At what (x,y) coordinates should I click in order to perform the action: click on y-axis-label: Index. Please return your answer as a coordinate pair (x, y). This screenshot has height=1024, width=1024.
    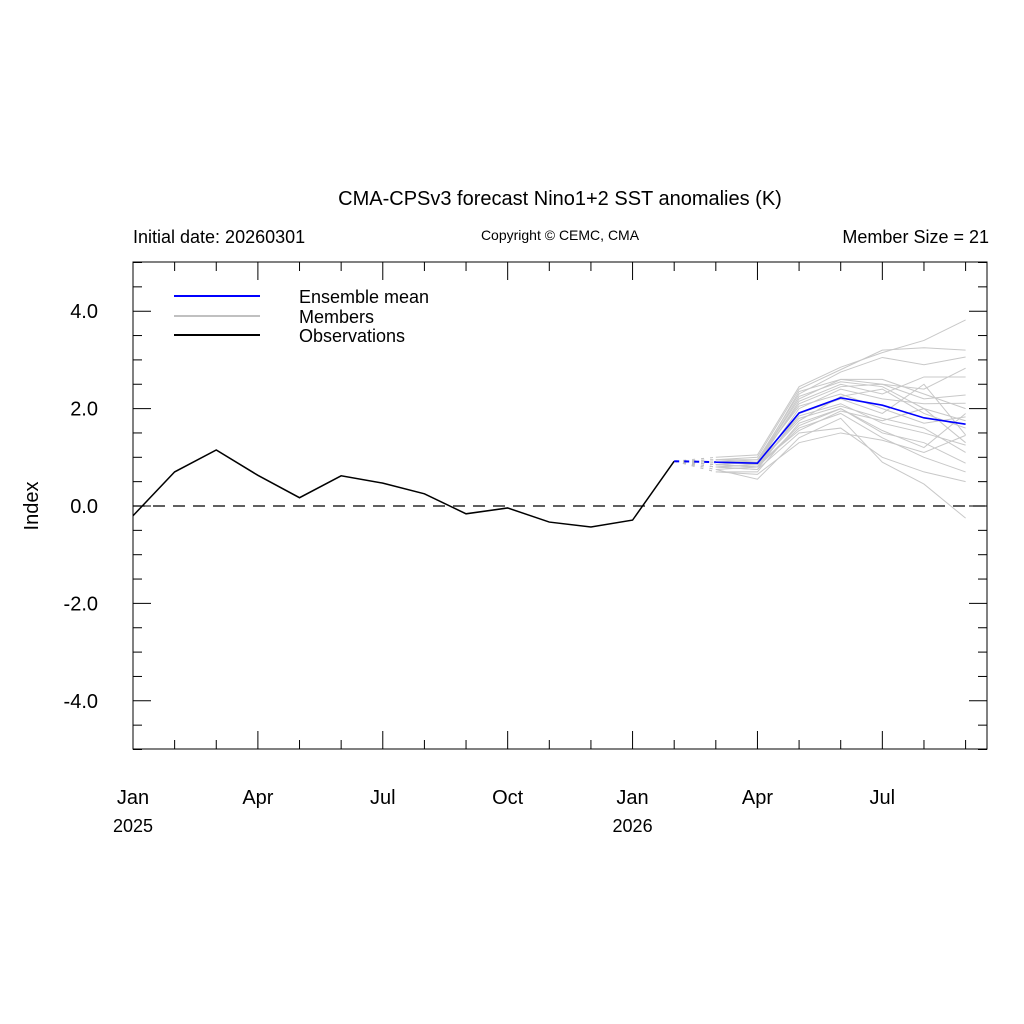
    Looking at the image, I should click on (32, 506).